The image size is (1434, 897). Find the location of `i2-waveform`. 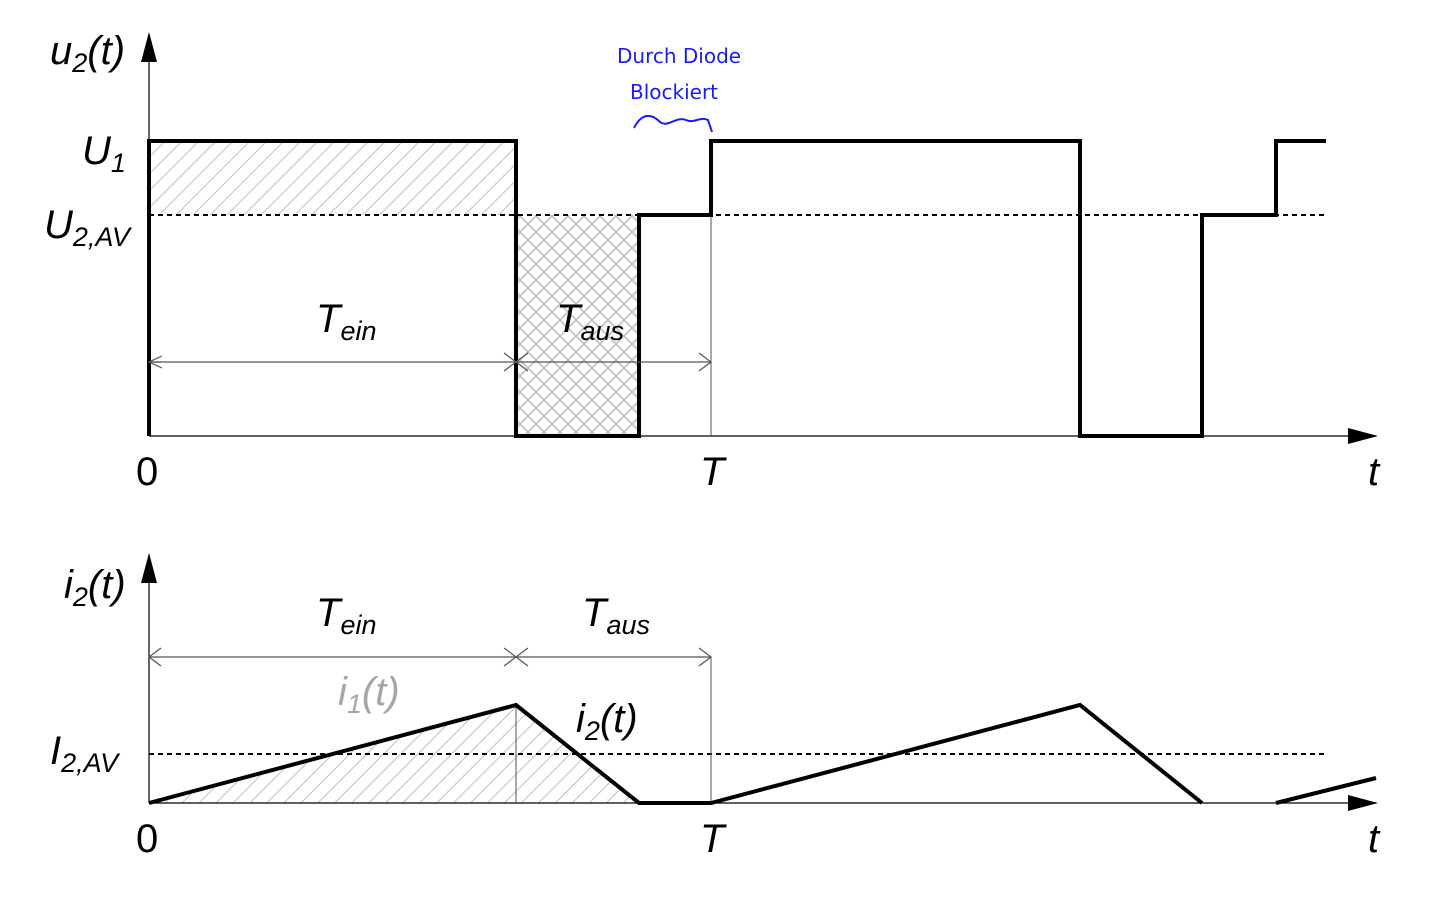

i2-waveform is located at coordinates (676, 753).